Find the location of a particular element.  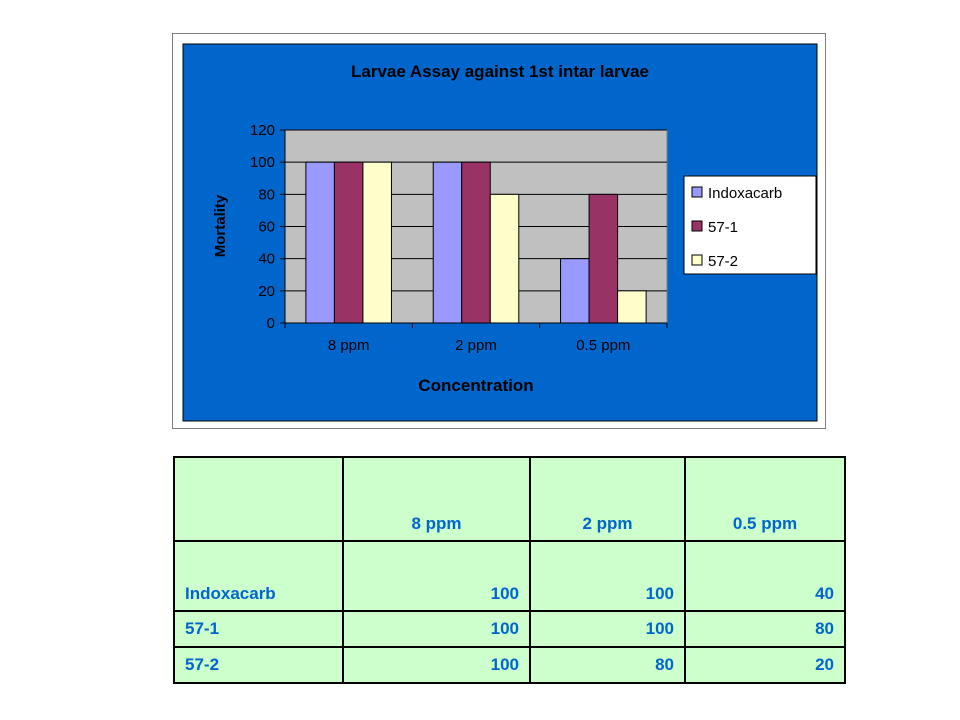

axes: 0 20 40 60 80 100 120 8 ppm 2 ppm 0.5 ppm is located at coordinates (459, 238).